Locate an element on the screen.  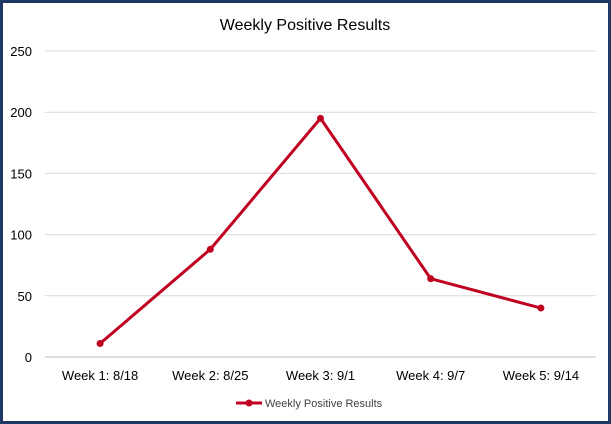
y-tick-label: 200 is located at coordinates (21, 112).